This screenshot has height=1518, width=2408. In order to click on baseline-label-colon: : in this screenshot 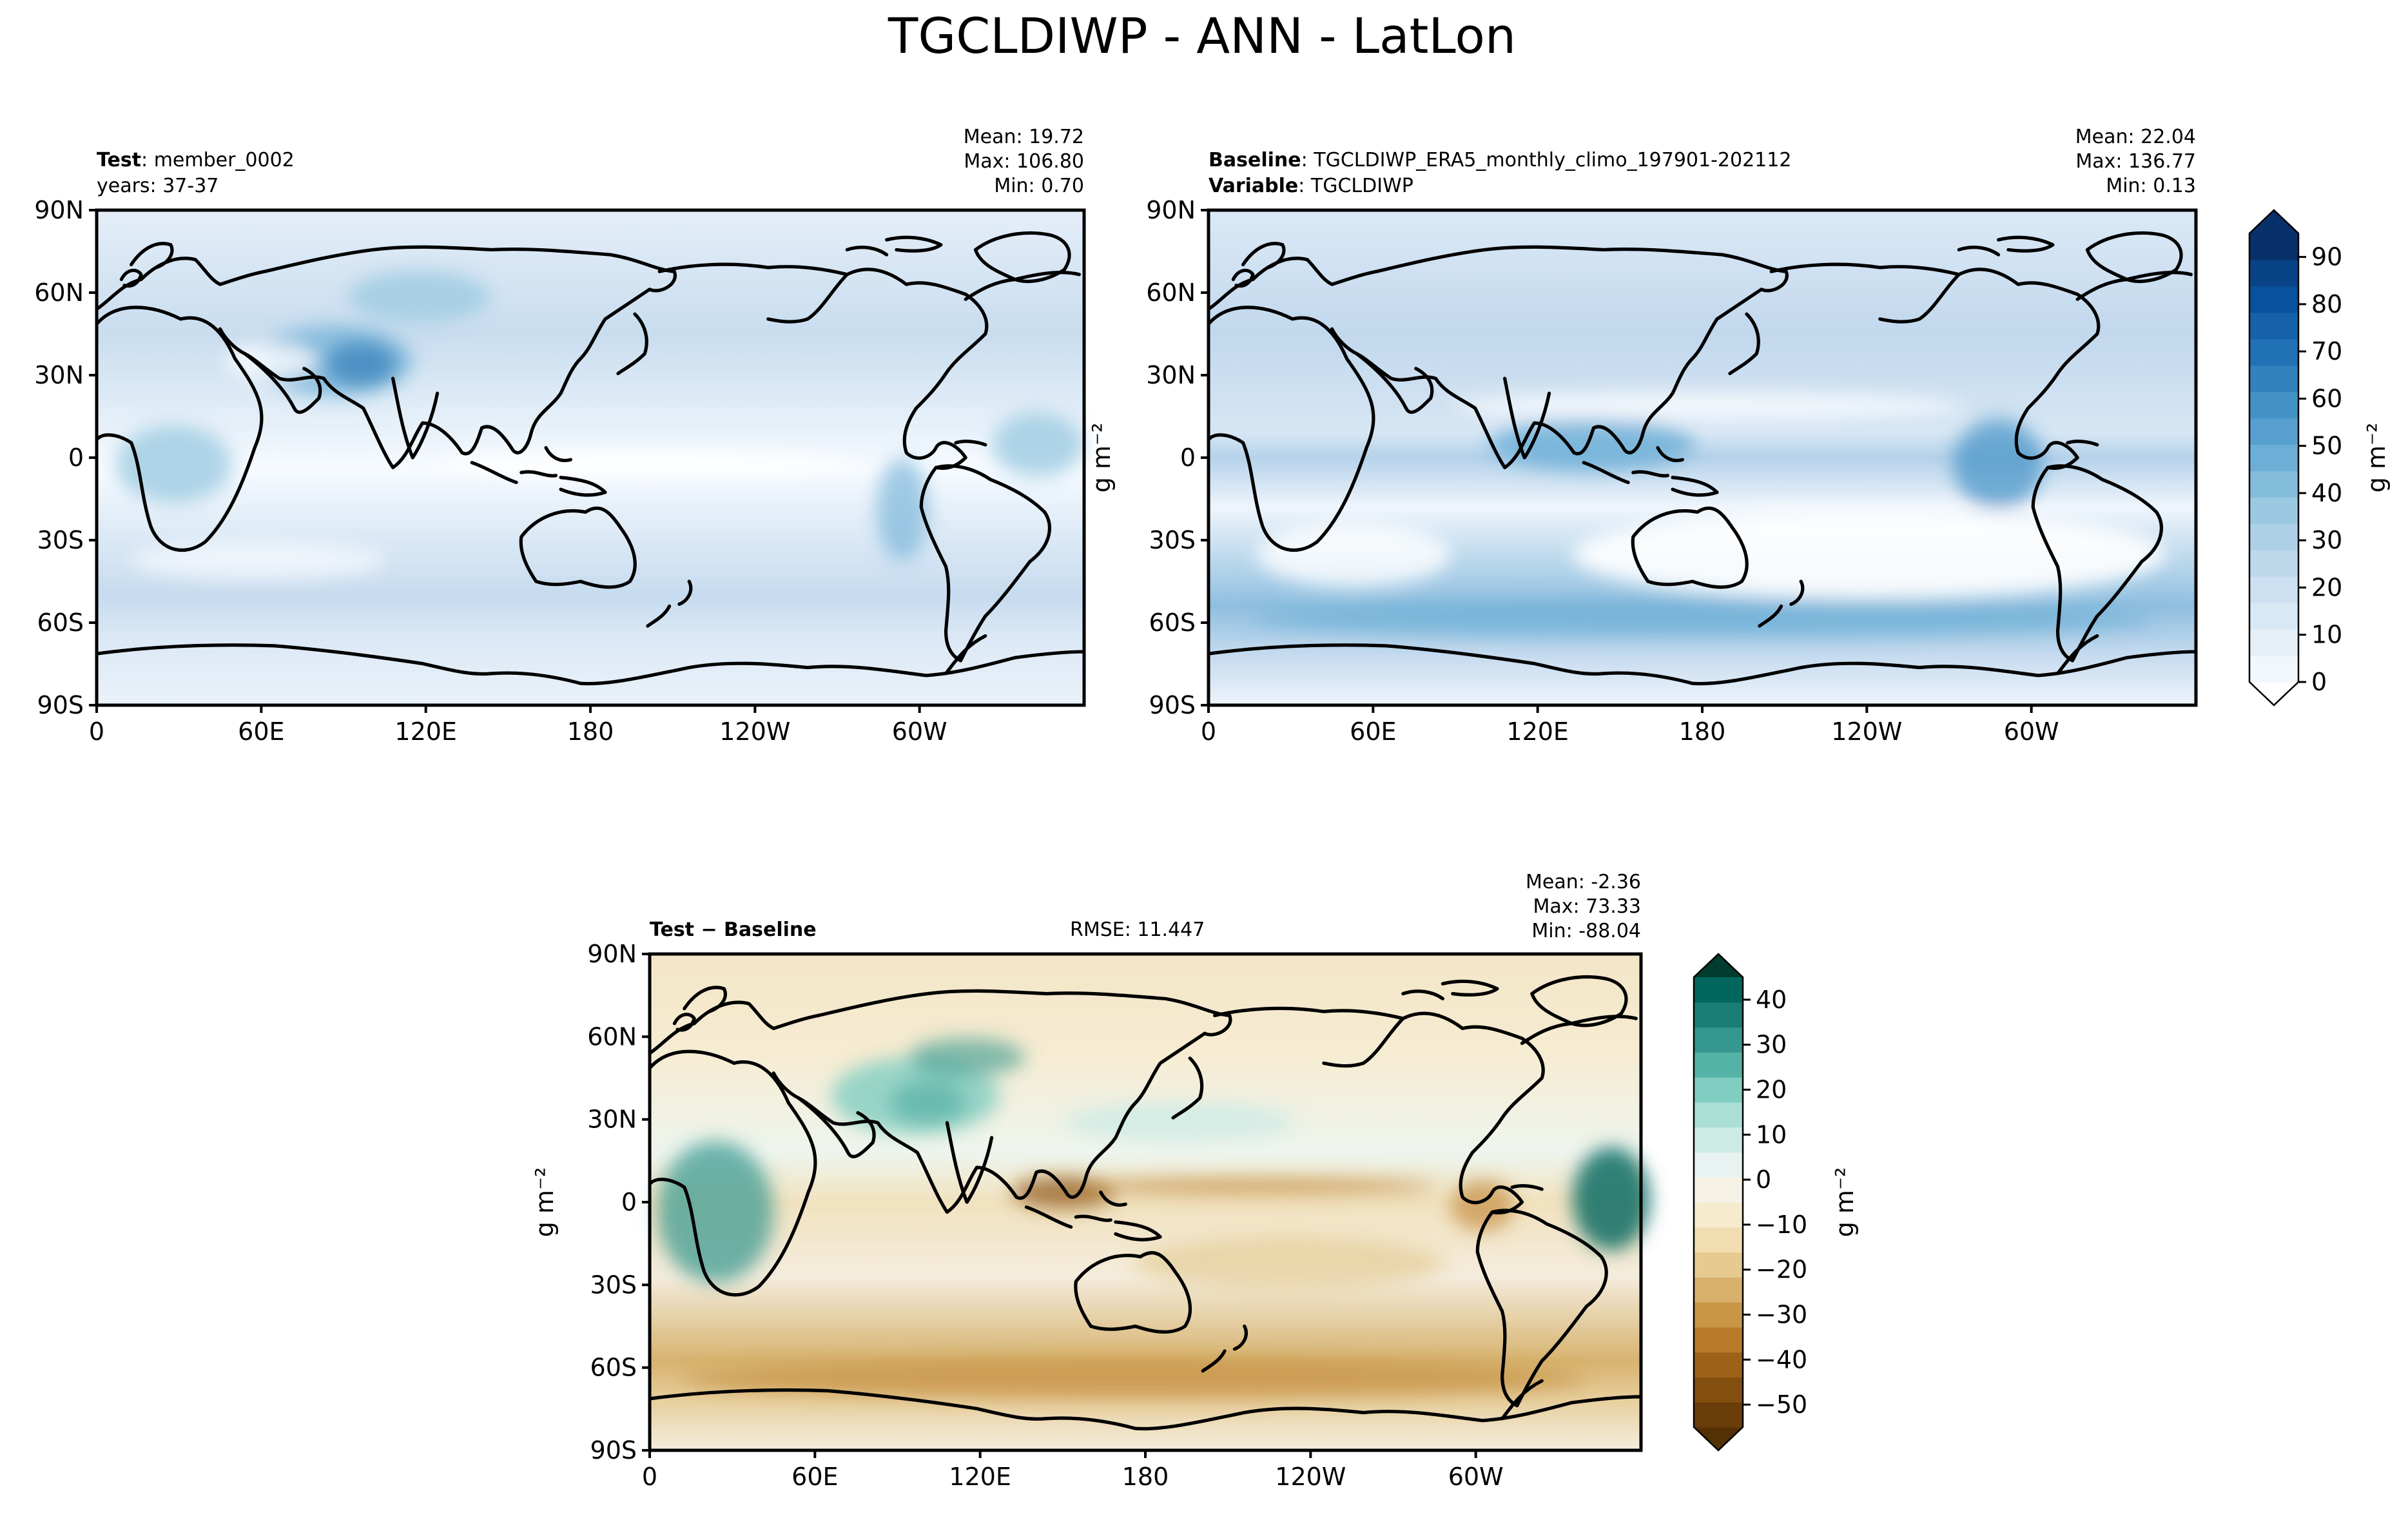, I will do `click(1307, 160)`.